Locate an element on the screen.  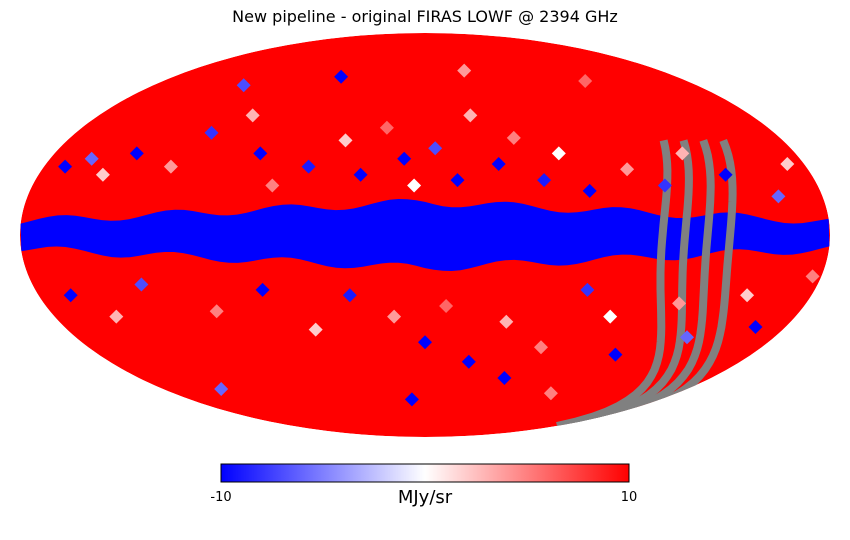
masked-pixel-stripes is located at coordinates (646, 284).